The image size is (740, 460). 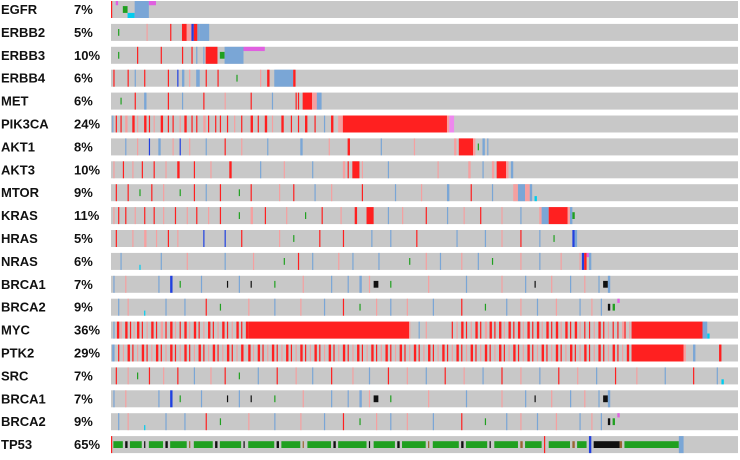 What do you see at coordinates (19, 9) in the screenshot?
I see `gene-label: EGFR` at bounding box center [19, 9].